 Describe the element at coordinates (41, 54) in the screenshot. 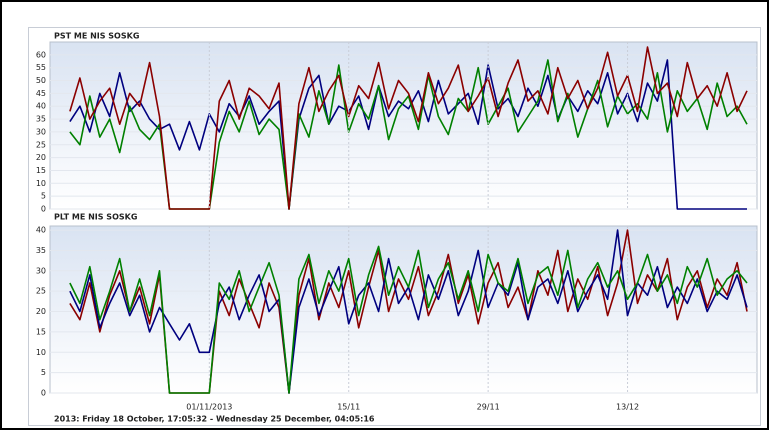

I see `y-tick-label: 60` at that location.